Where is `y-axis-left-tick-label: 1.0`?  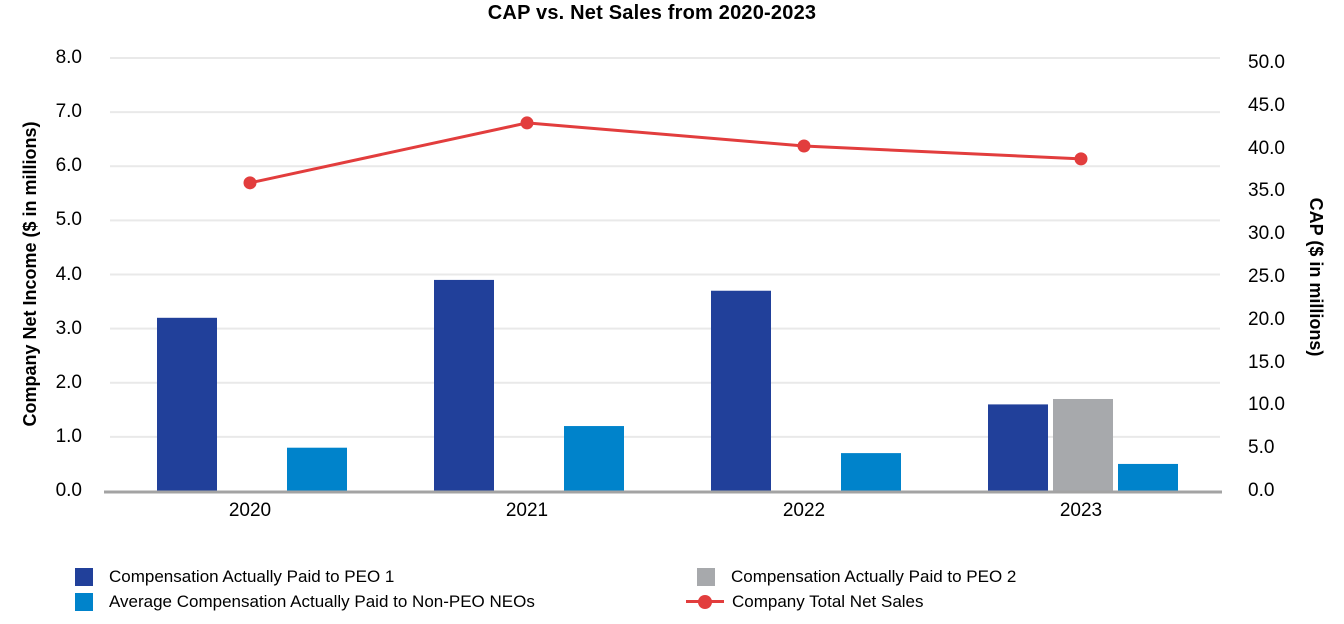
y-axis-left-tick-label: 1.0 is located at coordinates (68, 436).